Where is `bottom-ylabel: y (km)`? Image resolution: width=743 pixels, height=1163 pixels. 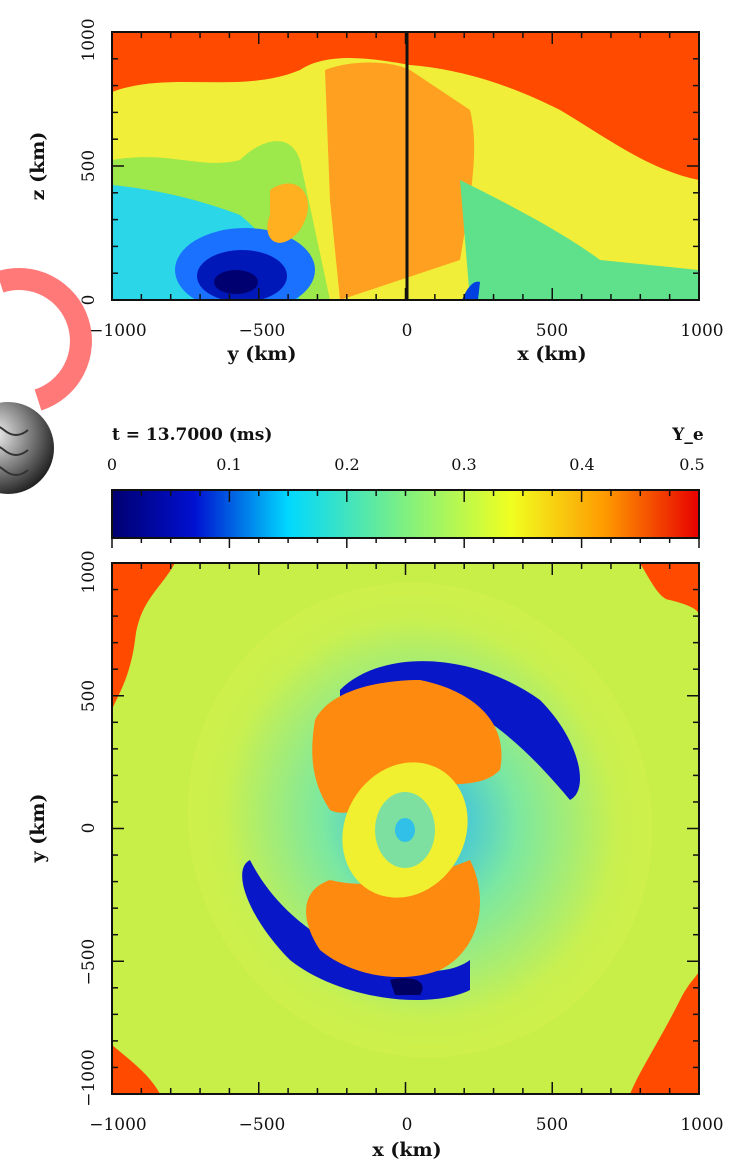 bottom-ylabel: y (km) is located at coordinates (38, 829).